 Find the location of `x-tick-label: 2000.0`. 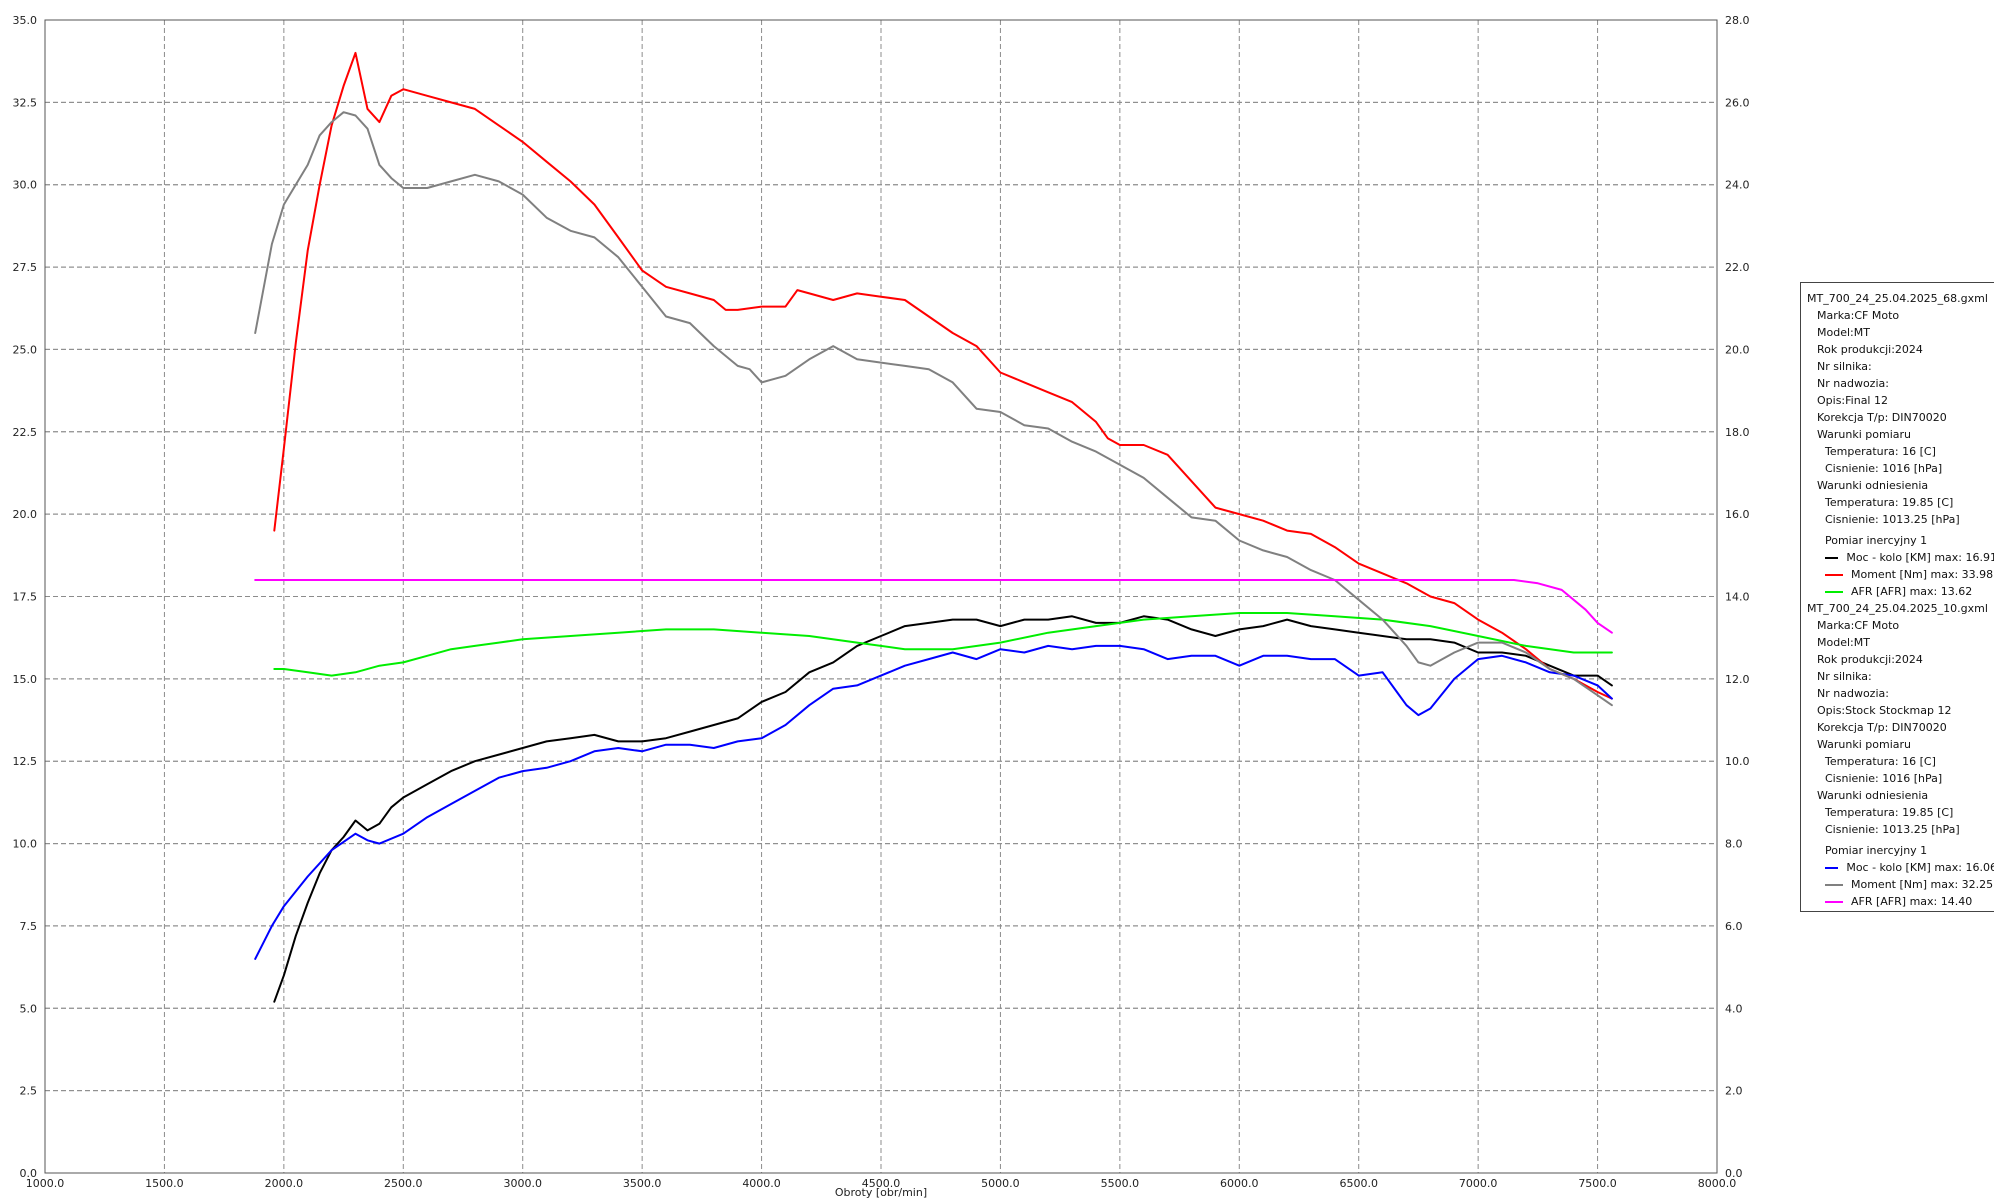

x-tick-label: 2000.0 is located at coordinates (284, 1183).